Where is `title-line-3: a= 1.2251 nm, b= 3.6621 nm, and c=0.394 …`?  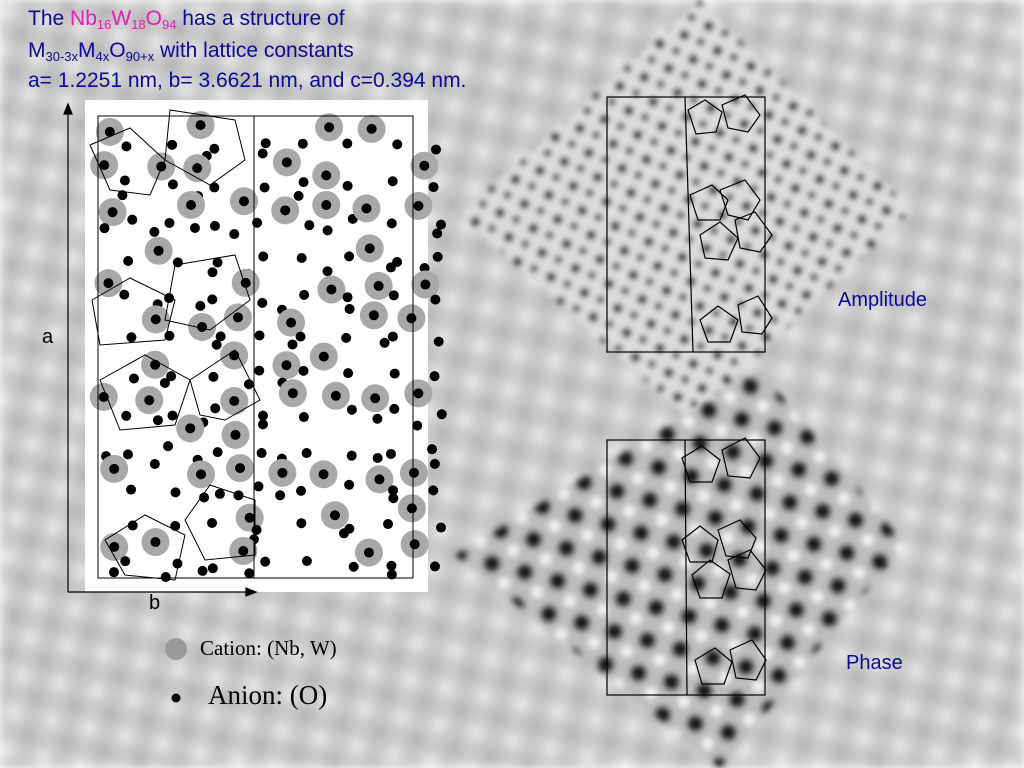
title-line-3: a= 1.2251 nm, b= 3.6621 nm, and c=0.394 … is located at coordinates (247, 80).